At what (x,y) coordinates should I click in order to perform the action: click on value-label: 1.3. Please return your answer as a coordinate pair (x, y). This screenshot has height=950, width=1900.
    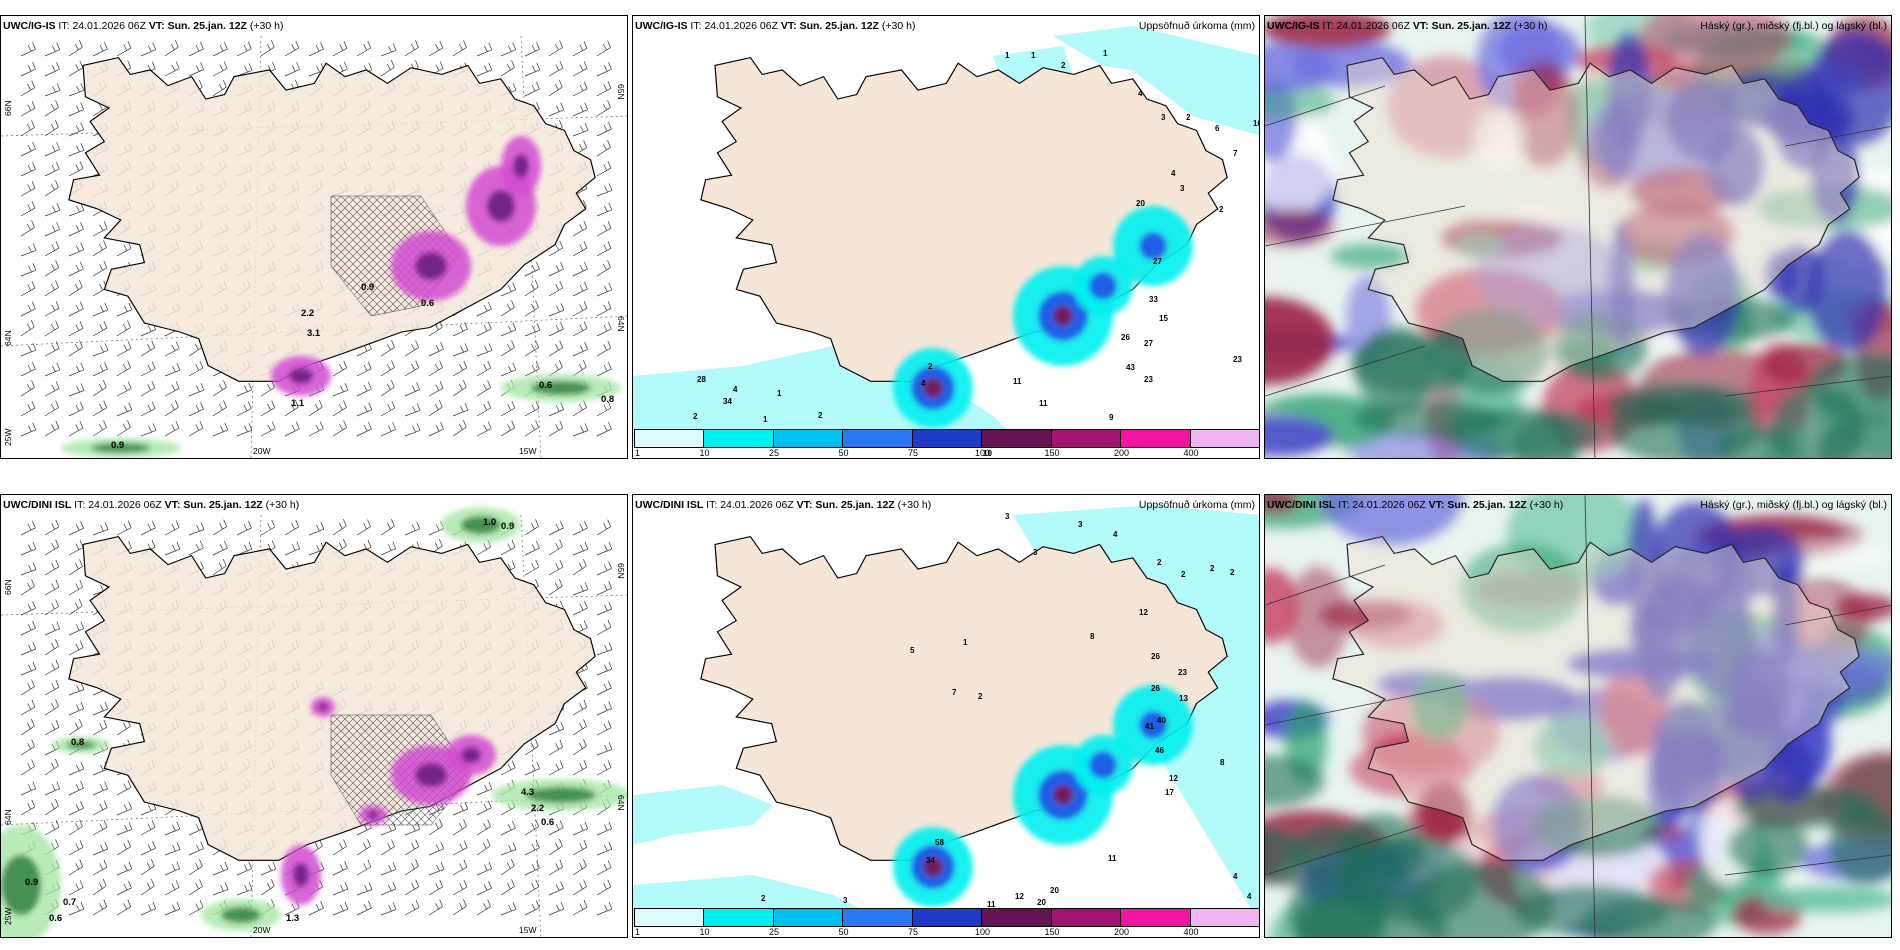
    Looking at the image, I should click on (292, 918).